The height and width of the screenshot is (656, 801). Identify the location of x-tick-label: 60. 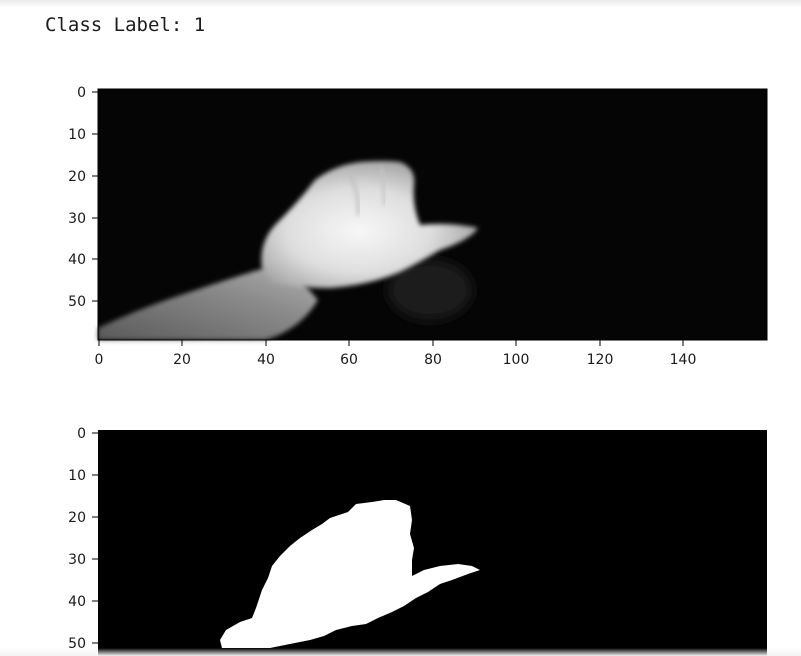
(349, 360).